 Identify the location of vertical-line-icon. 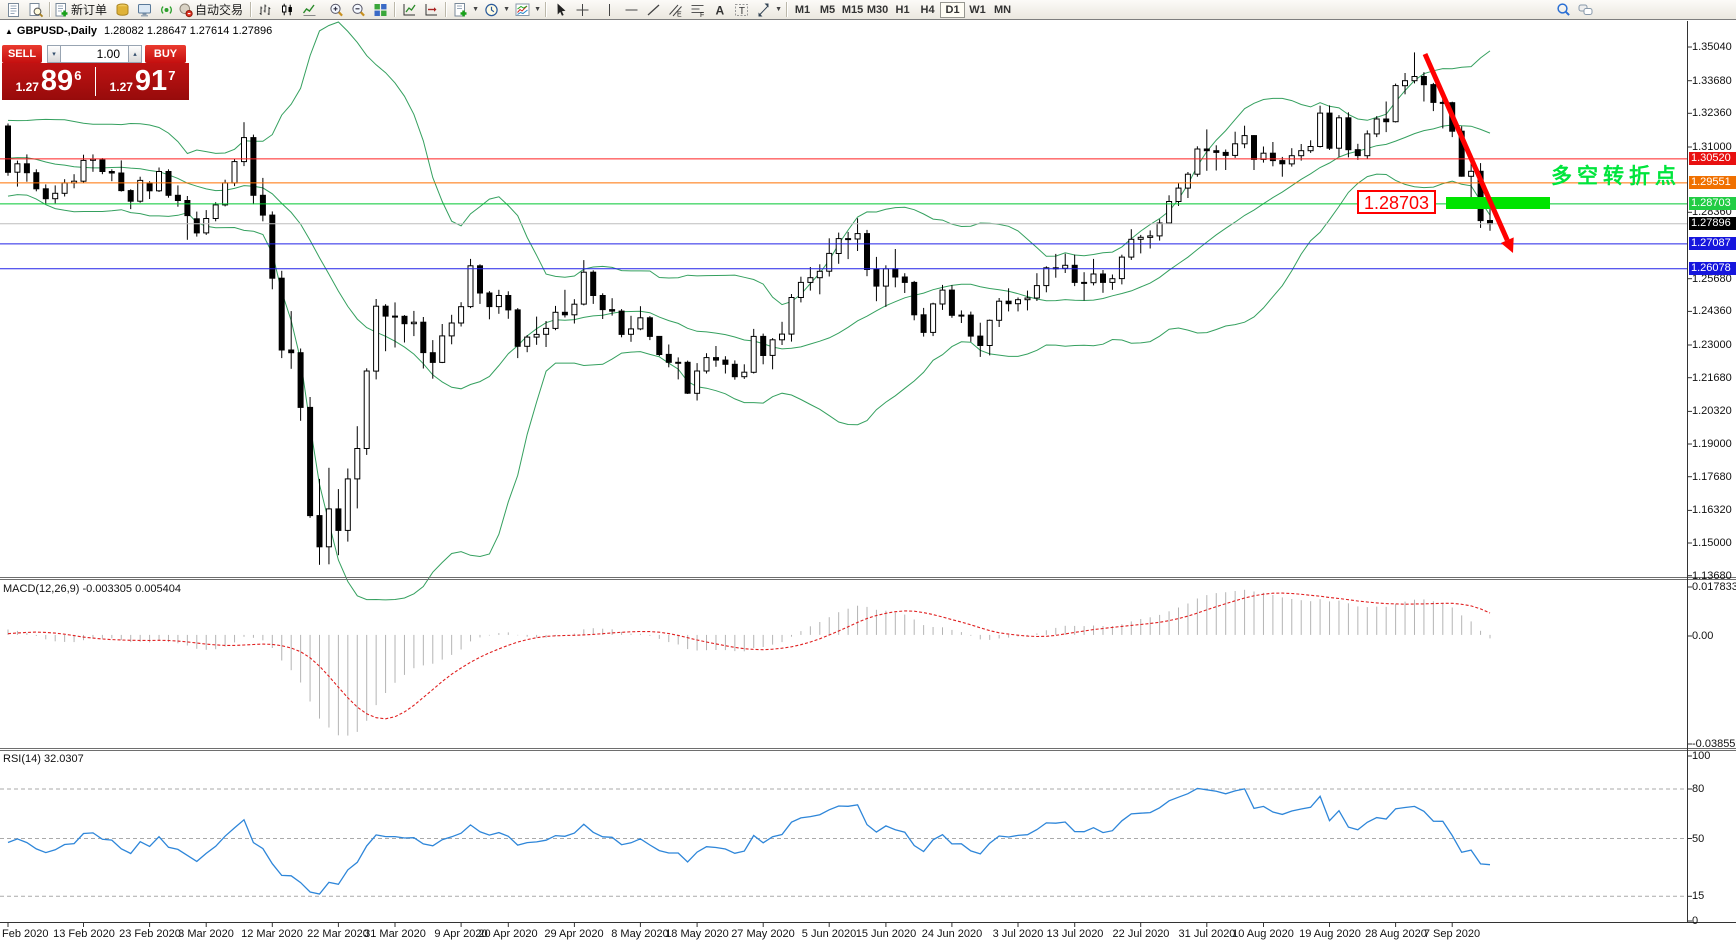
(609, 10).